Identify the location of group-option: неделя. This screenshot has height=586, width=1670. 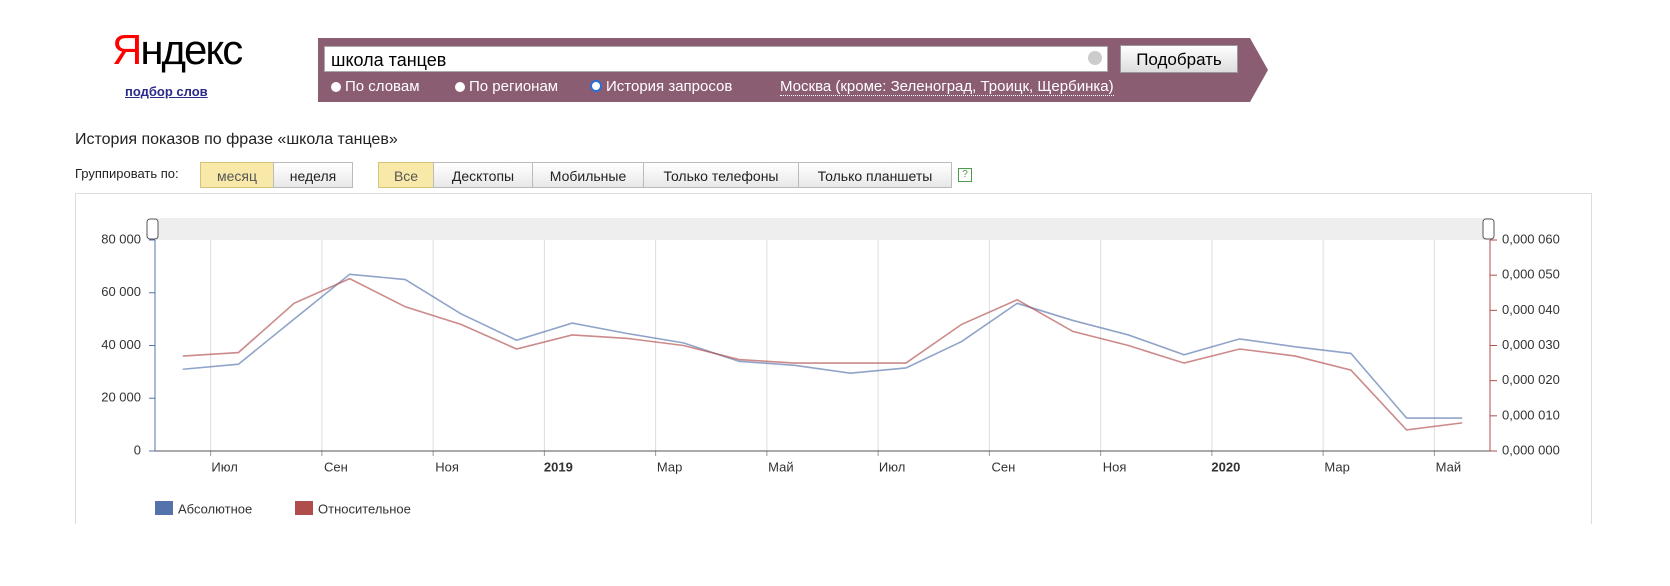
(313, 175).